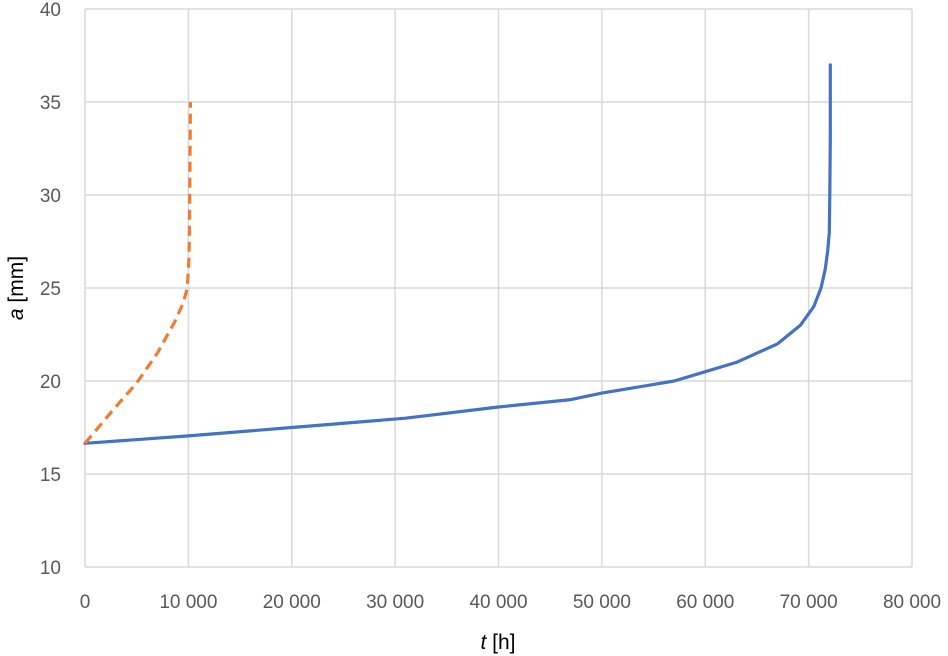 The width and height of the screenshot is (948, 656). Describe the element at coordinates (50, 568) in the screenshot. I see `y-tick-label: 10` at that location.